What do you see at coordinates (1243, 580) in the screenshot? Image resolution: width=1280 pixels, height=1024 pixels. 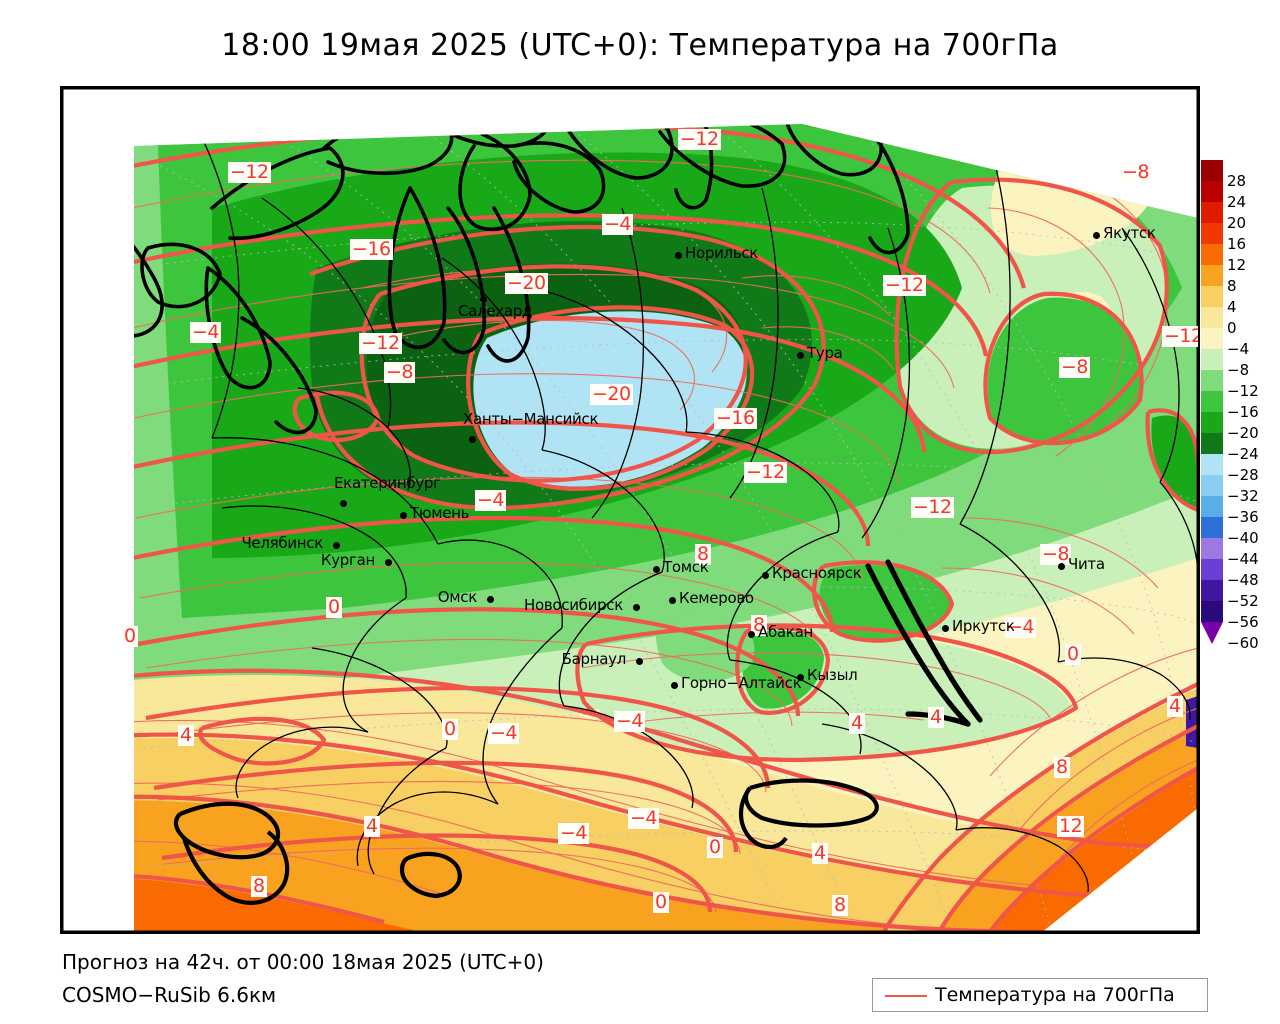 I see `colorbar-tick-19: −48` at bounding box center [1243, 580].